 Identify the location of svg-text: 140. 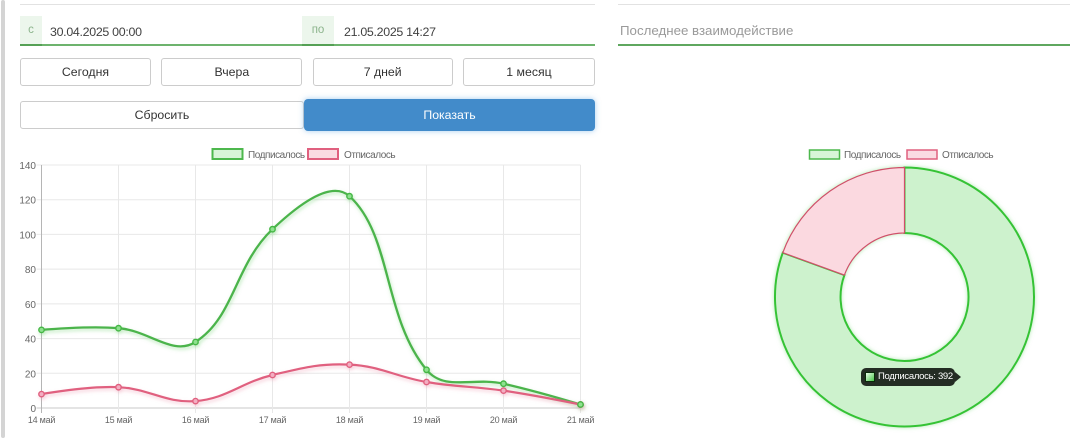
(27, 166).